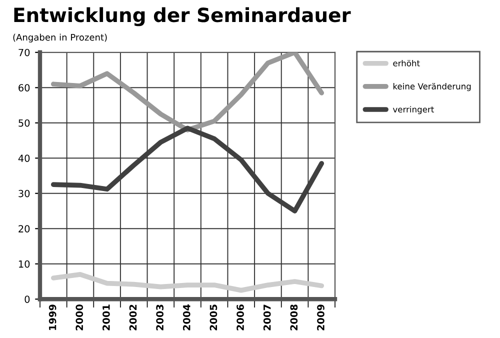  What do you see at coordinates (240, 317) in the screenshot?
I see `x-tick-label: 2006` at bounding box center [240, 317].